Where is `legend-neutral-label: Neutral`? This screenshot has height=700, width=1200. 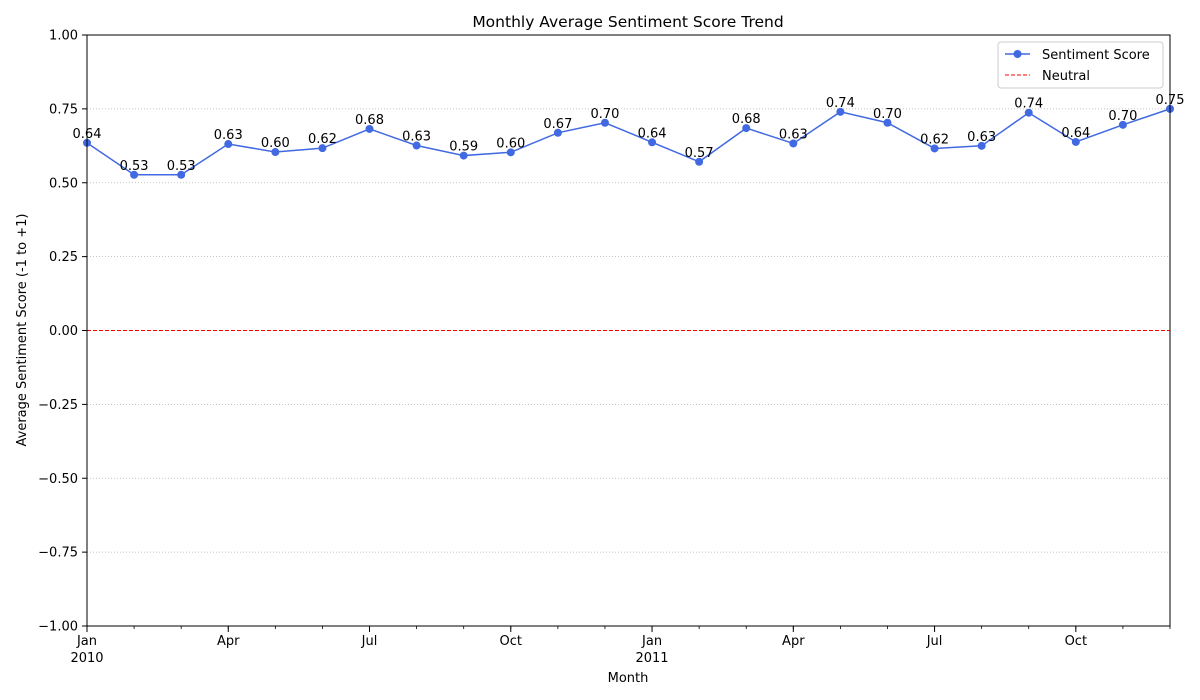 legend-neutral-label: Neutral is located at coordinates (1066, 76).